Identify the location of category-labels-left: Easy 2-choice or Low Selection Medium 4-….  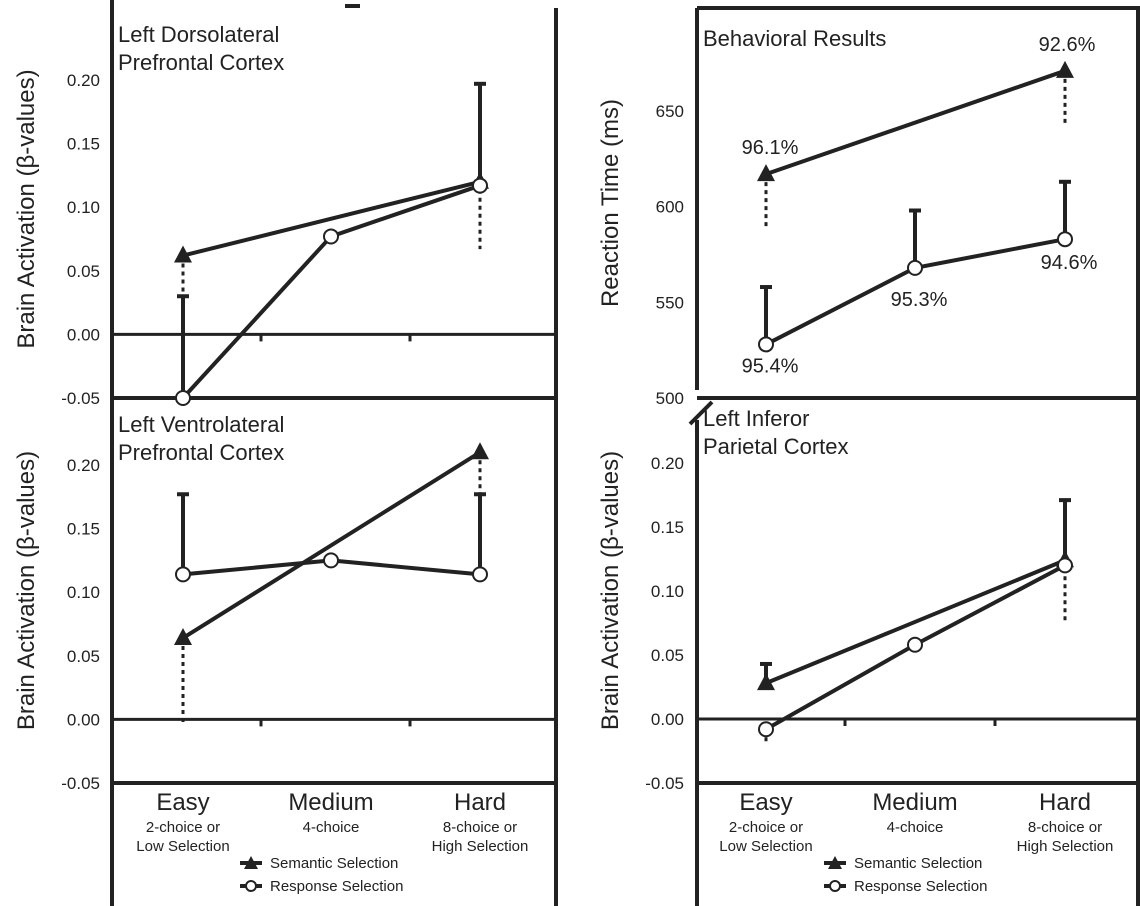
(332, 822).